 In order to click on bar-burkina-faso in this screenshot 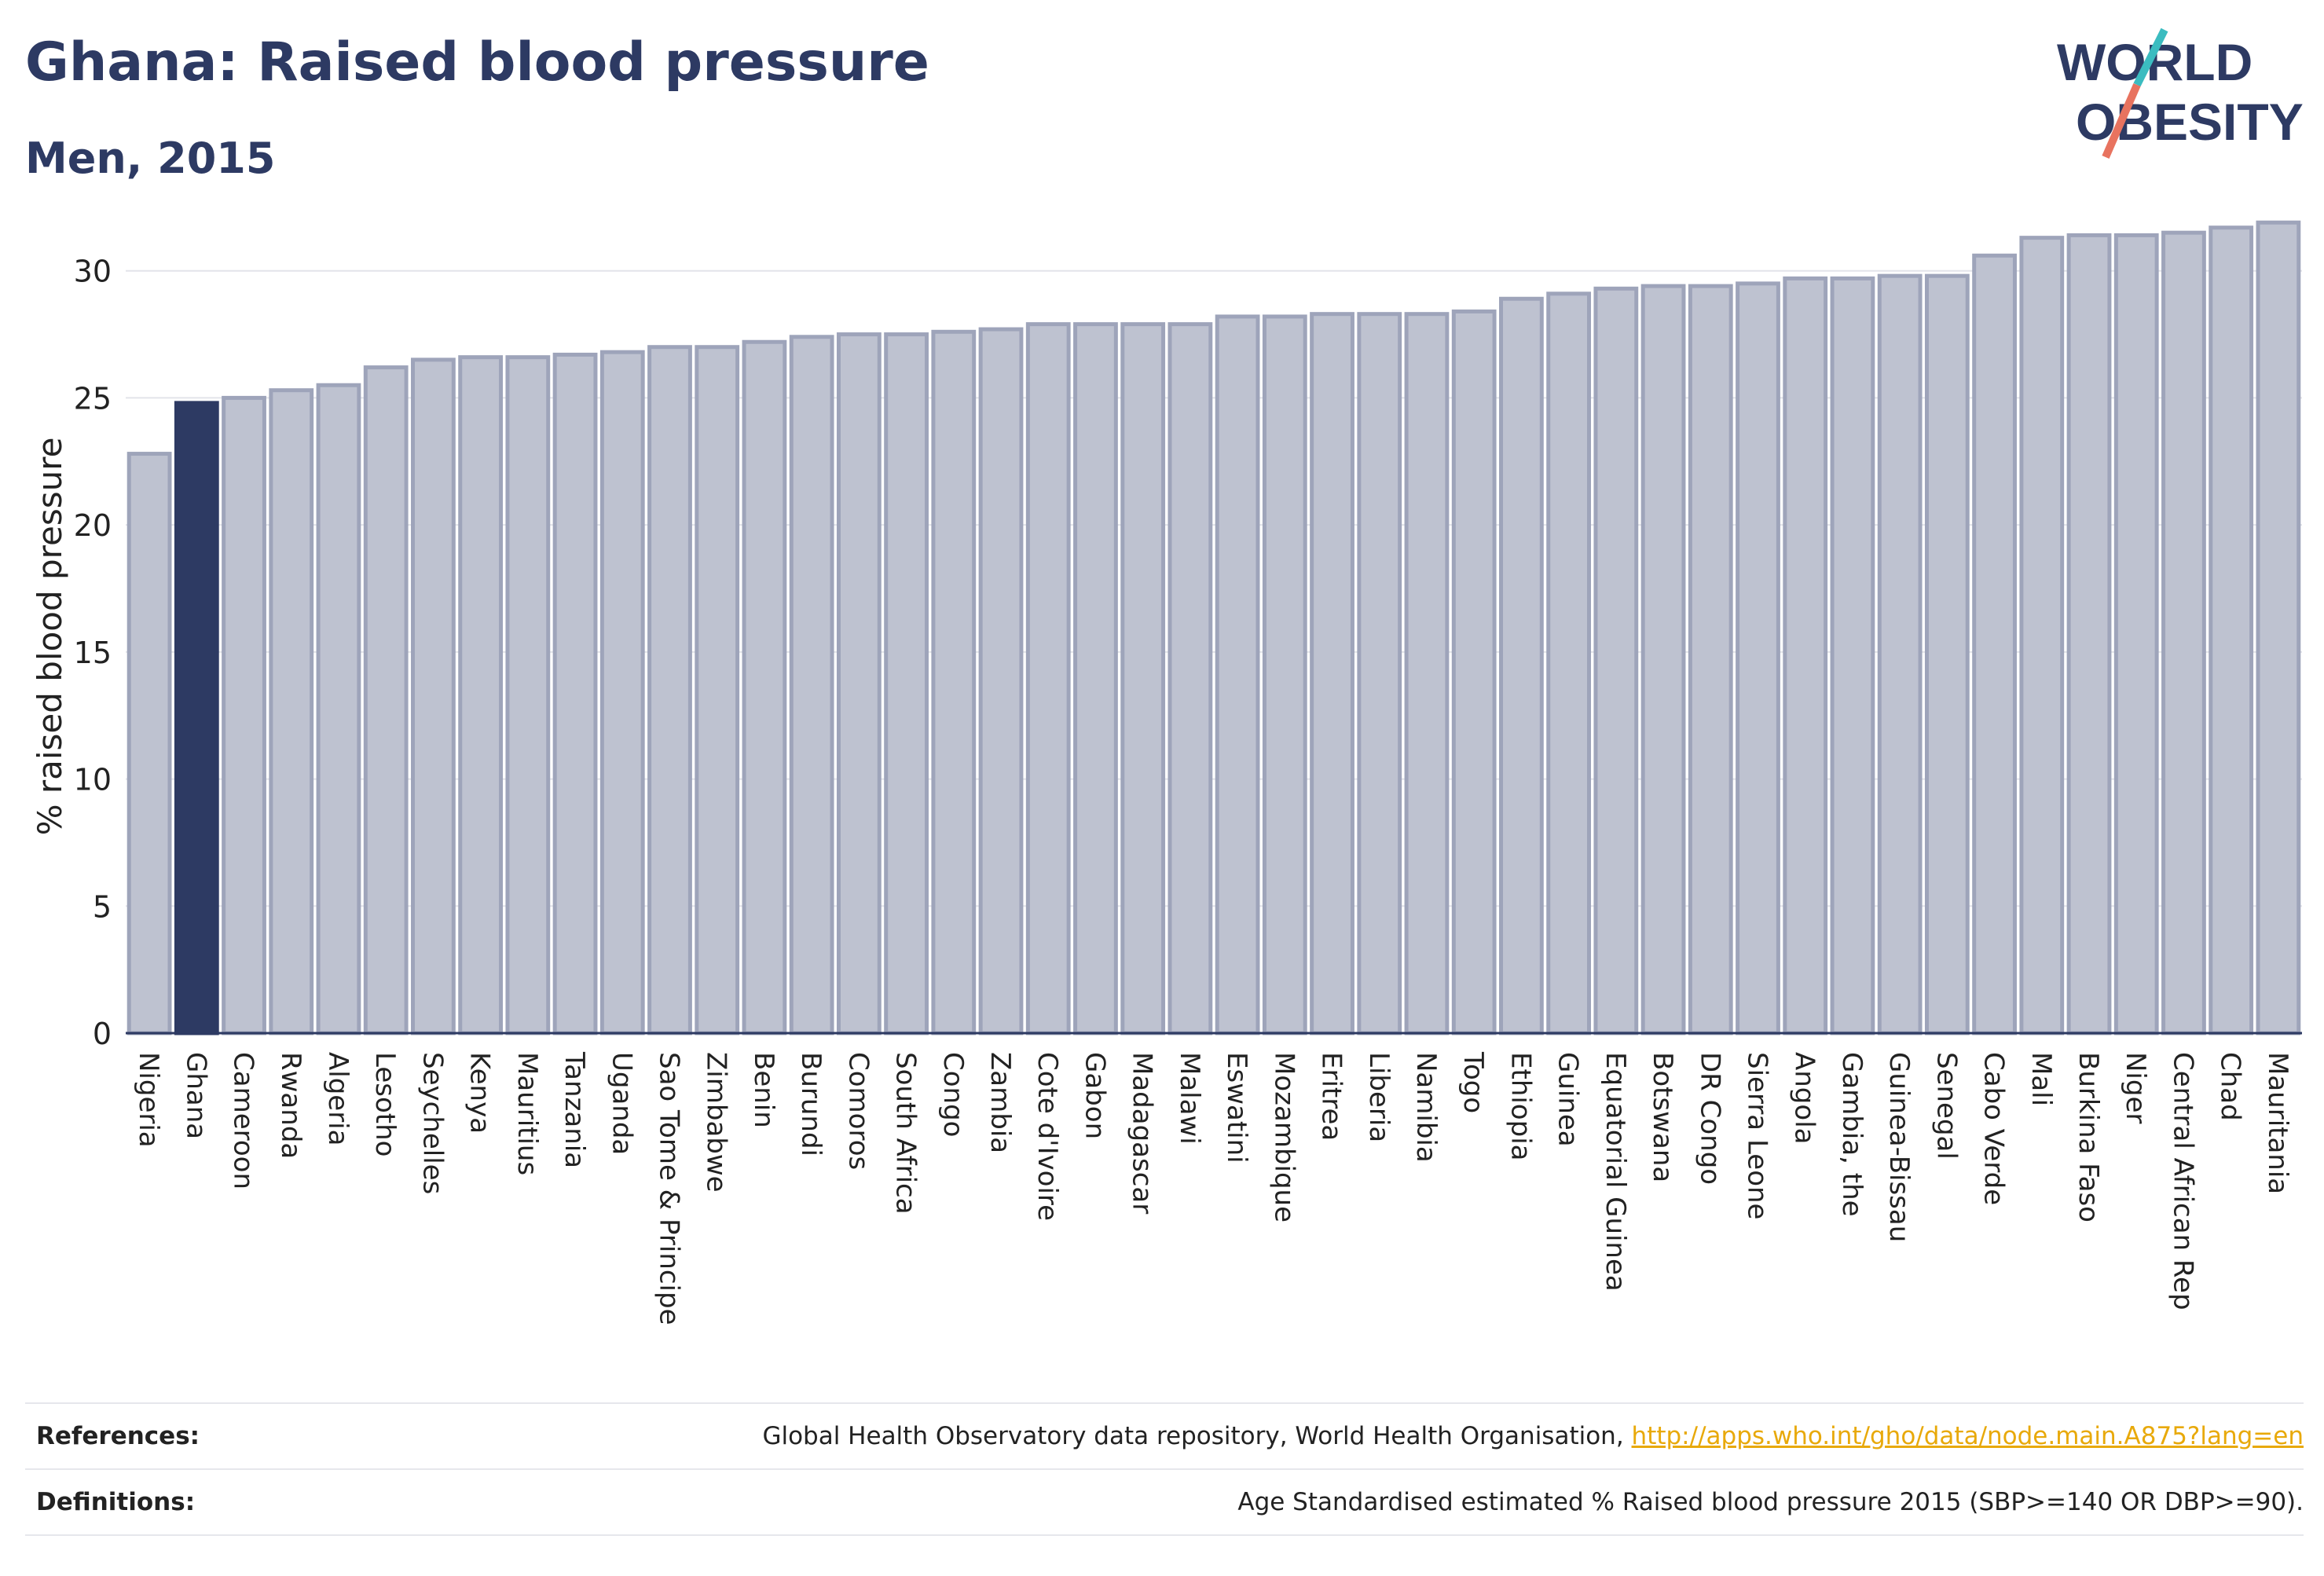, I will do `click(2089, 634)`.